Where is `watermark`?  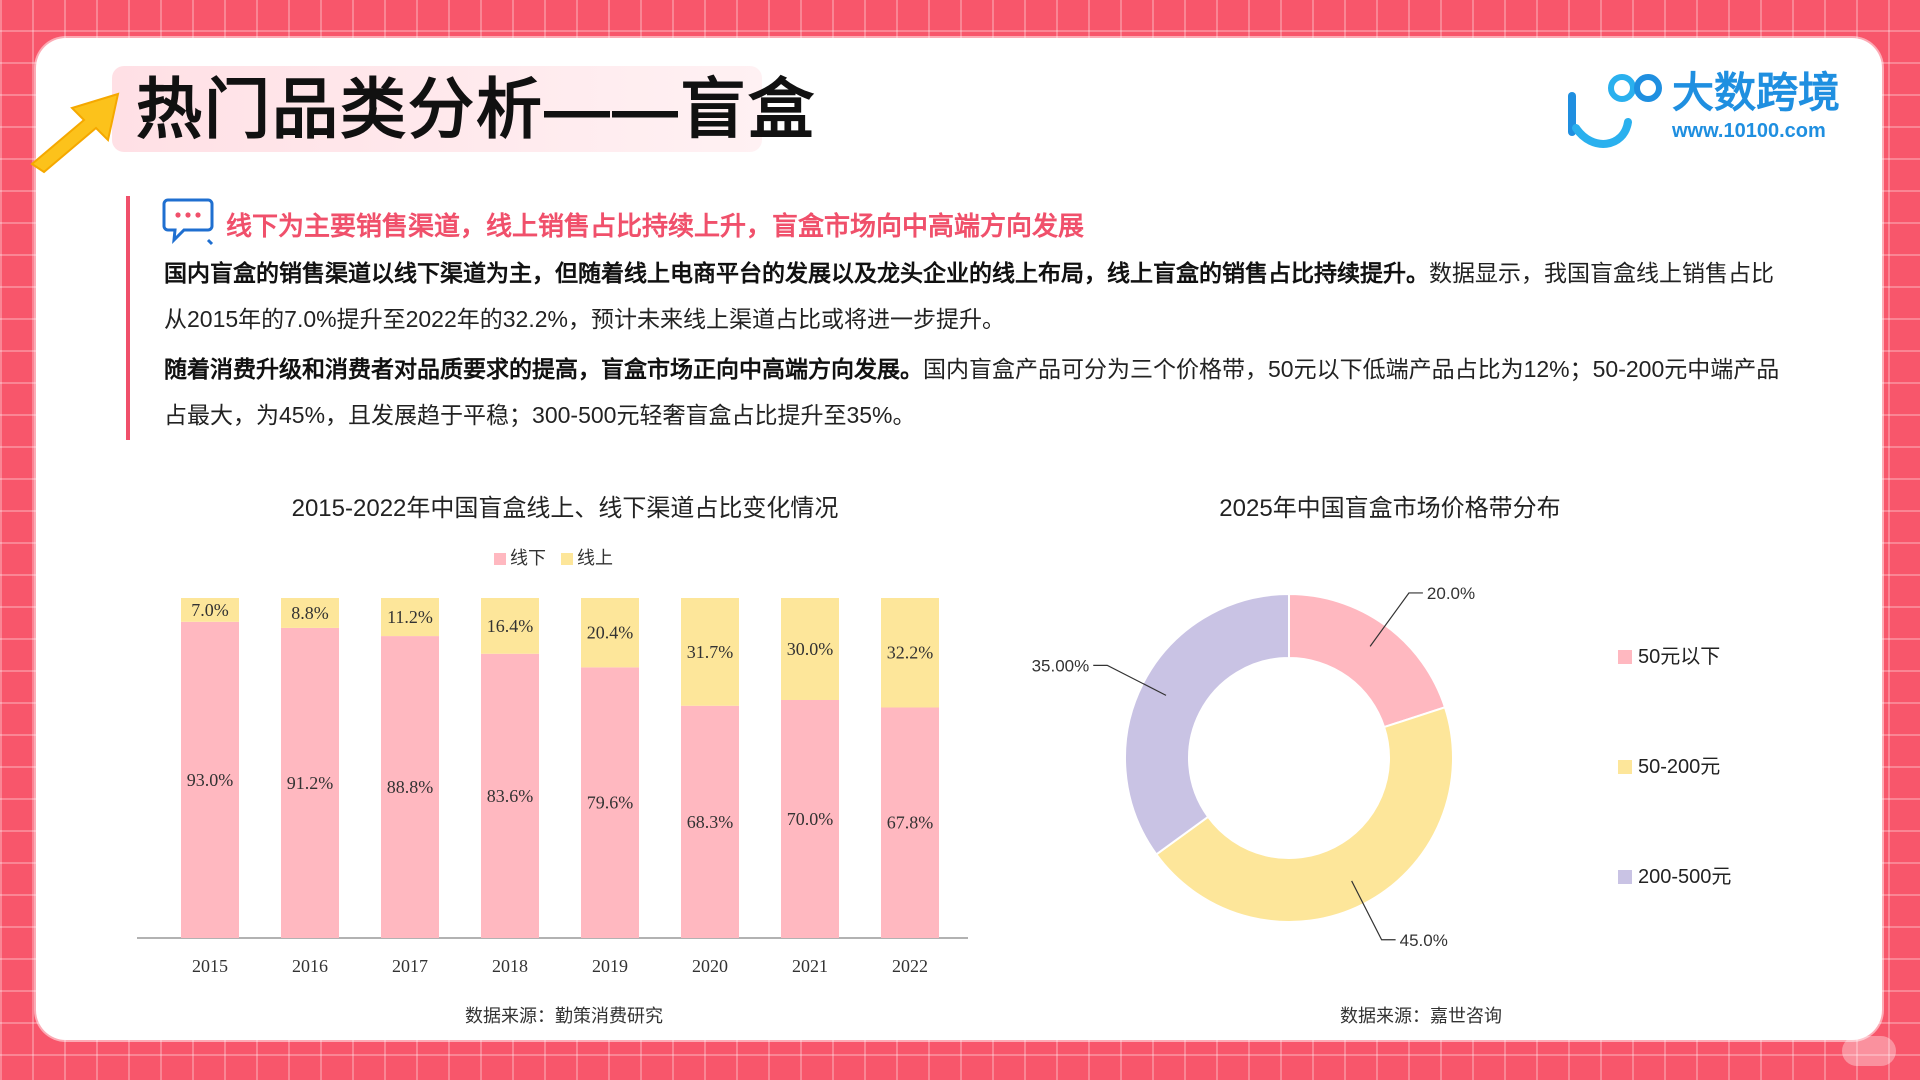 watermark is located at coordinates (1869, 1051).